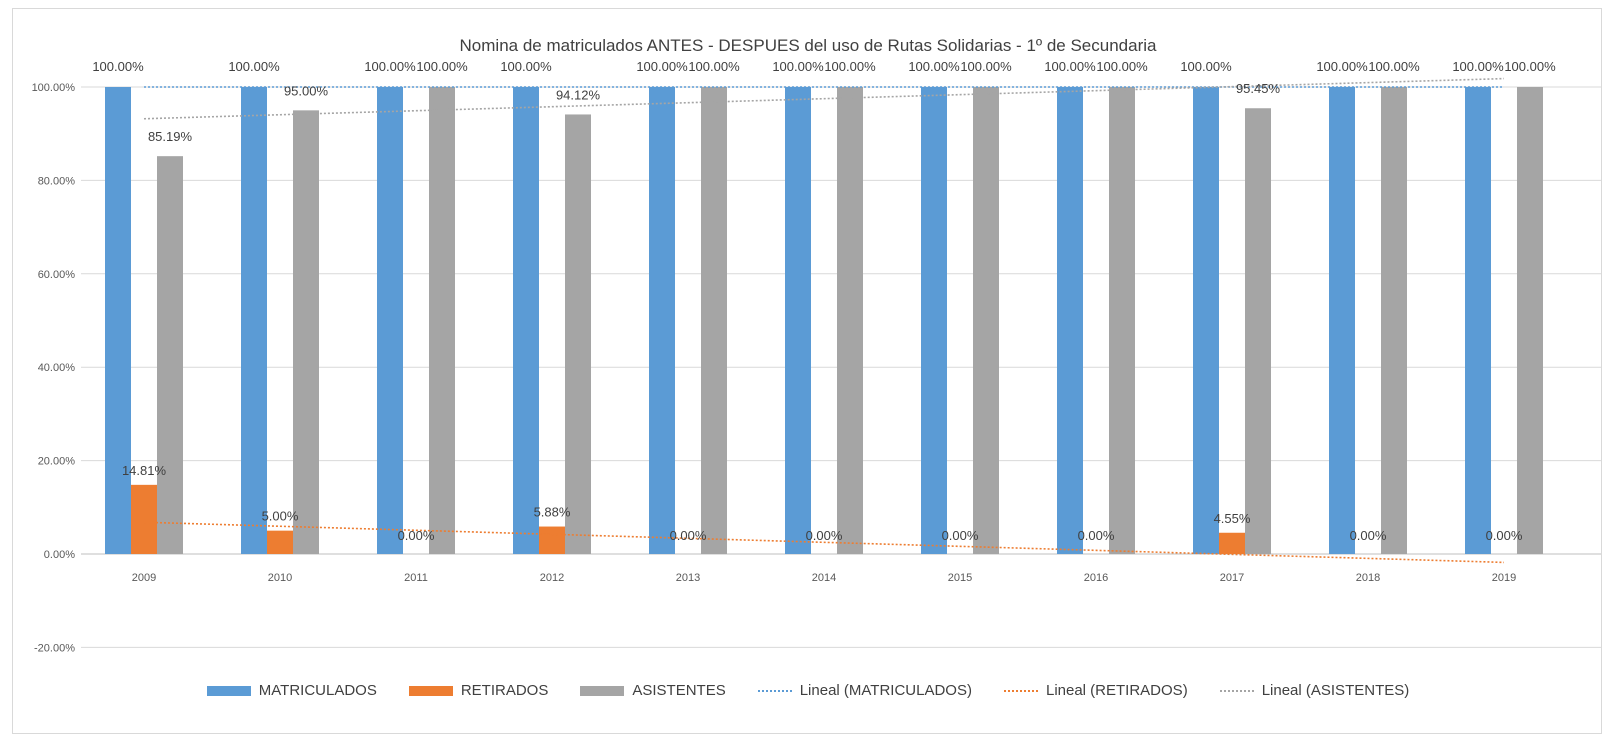 This screenshot has height=736, width=1604. I want to click on y-tick-label: 0.00%, so click(59, 555).